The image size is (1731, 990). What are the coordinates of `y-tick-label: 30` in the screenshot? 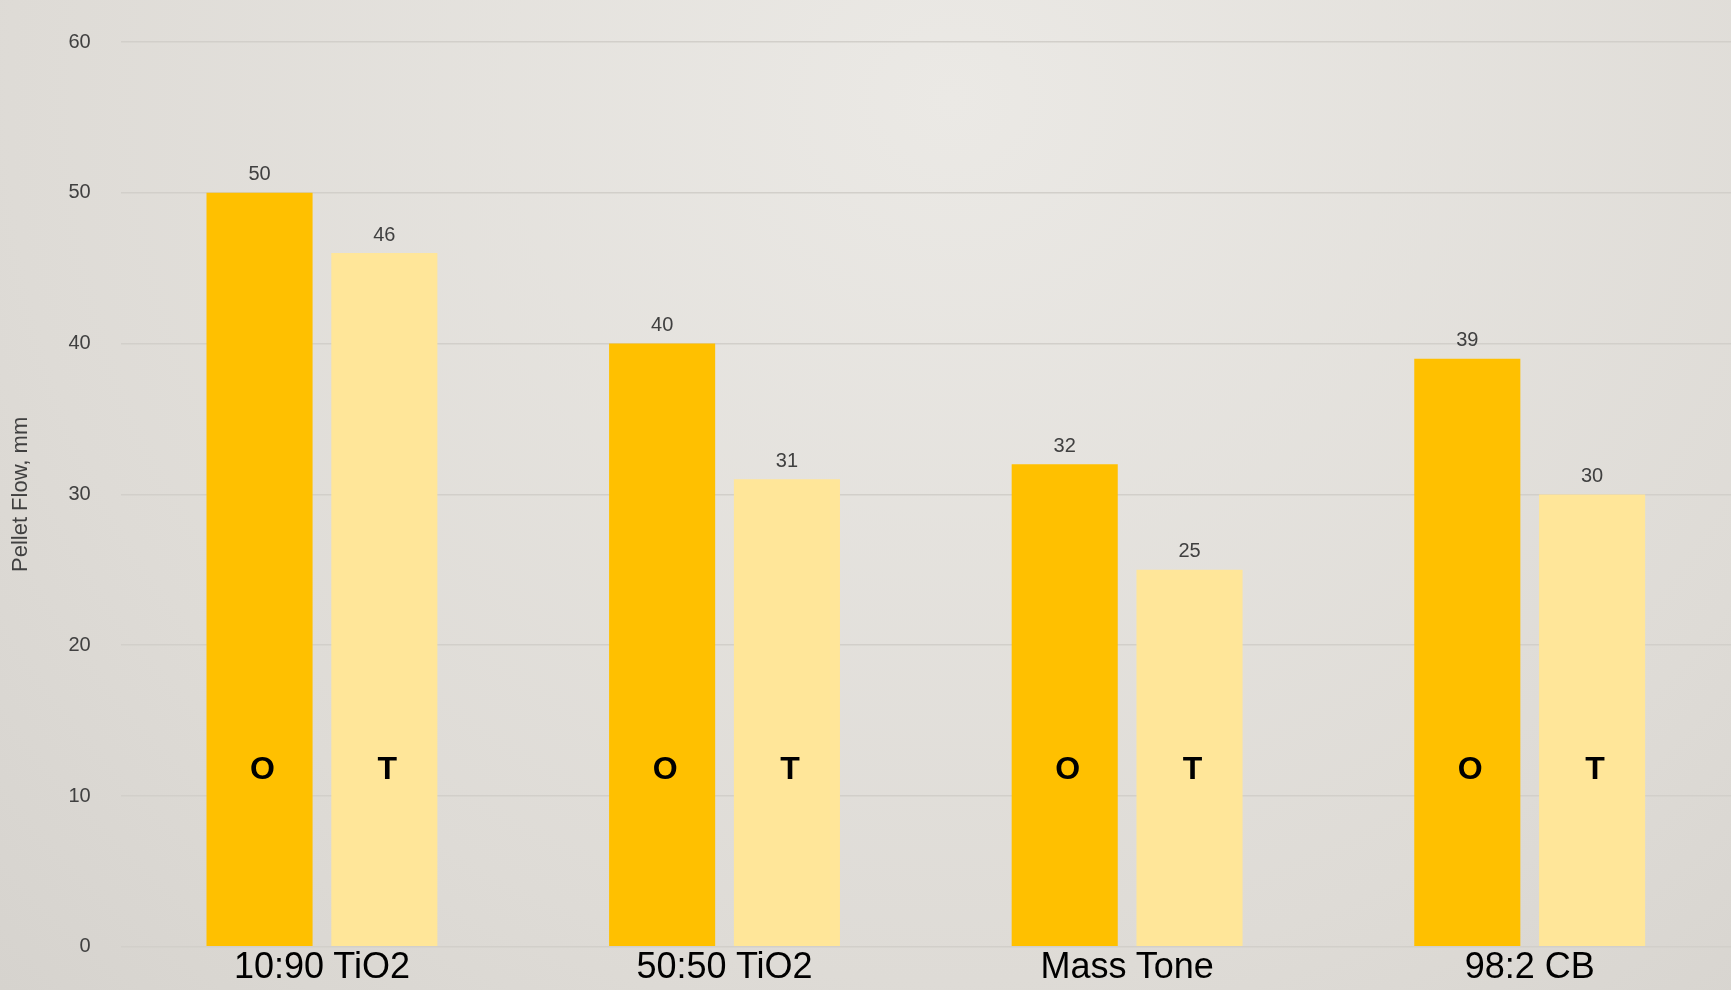 It's located at (79, 492).